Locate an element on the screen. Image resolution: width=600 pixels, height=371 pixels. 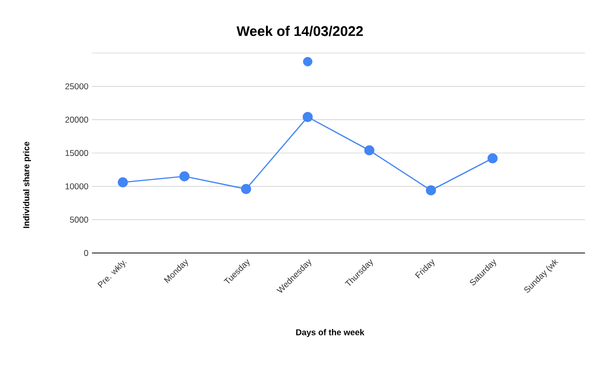
y-tick-label: 20000 is located at coordinates (76, 119).